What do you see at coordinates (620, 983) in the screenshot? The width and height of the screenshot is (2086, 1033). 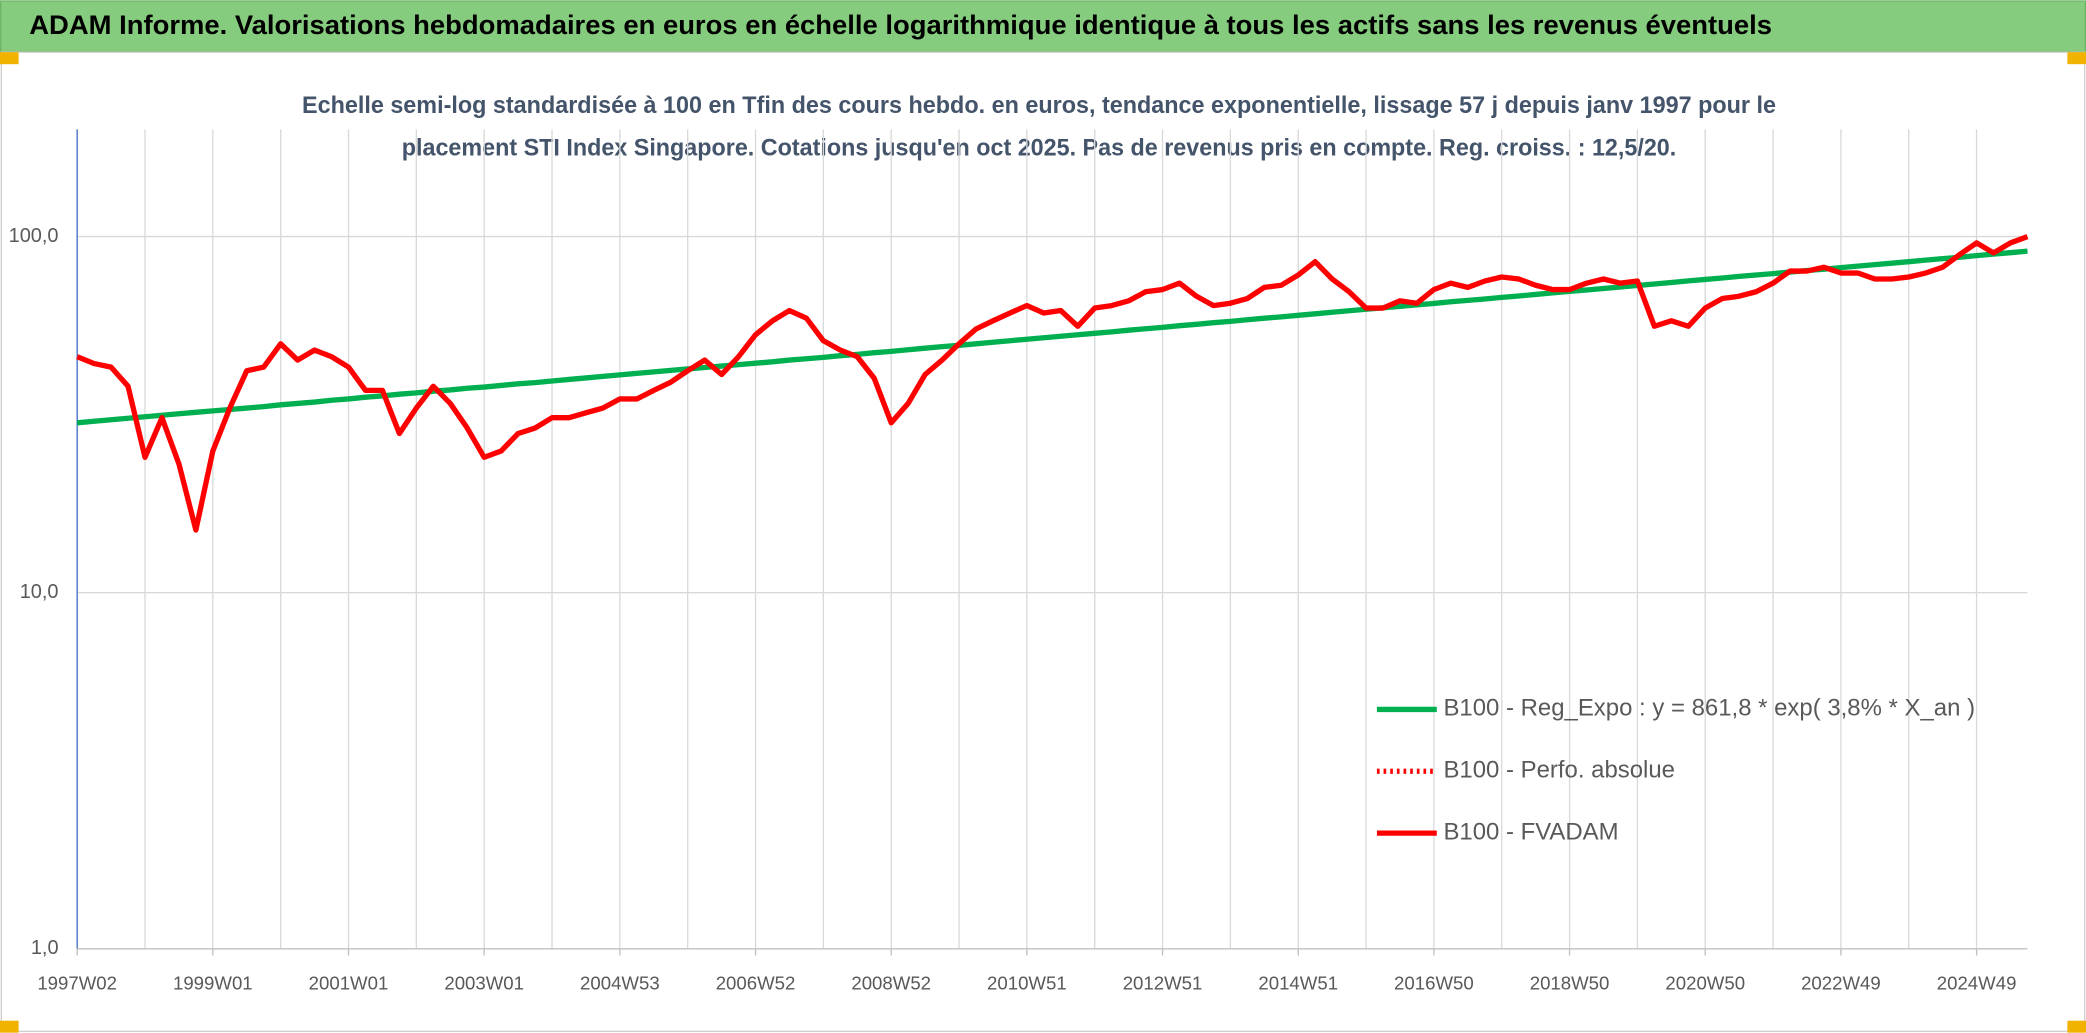 I see `x-tick-label: 2004W53` at bounding box center [620, 983].